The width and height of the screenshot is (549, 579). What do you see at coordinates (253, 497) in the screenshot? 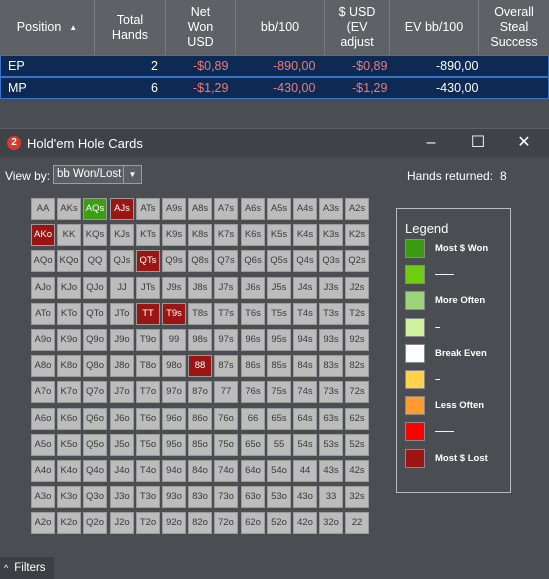
I see `hand-cell: 63o` at bounding box center [253, 497].